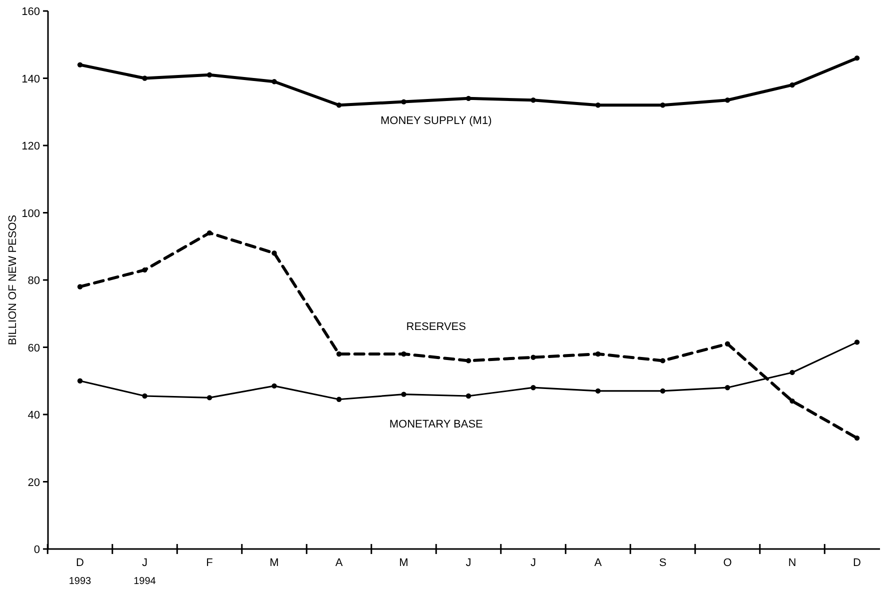 Image resolution: width=882 pixels, height=591 pixels. I want to click on y-tick-label: 100, so click(31, 214).